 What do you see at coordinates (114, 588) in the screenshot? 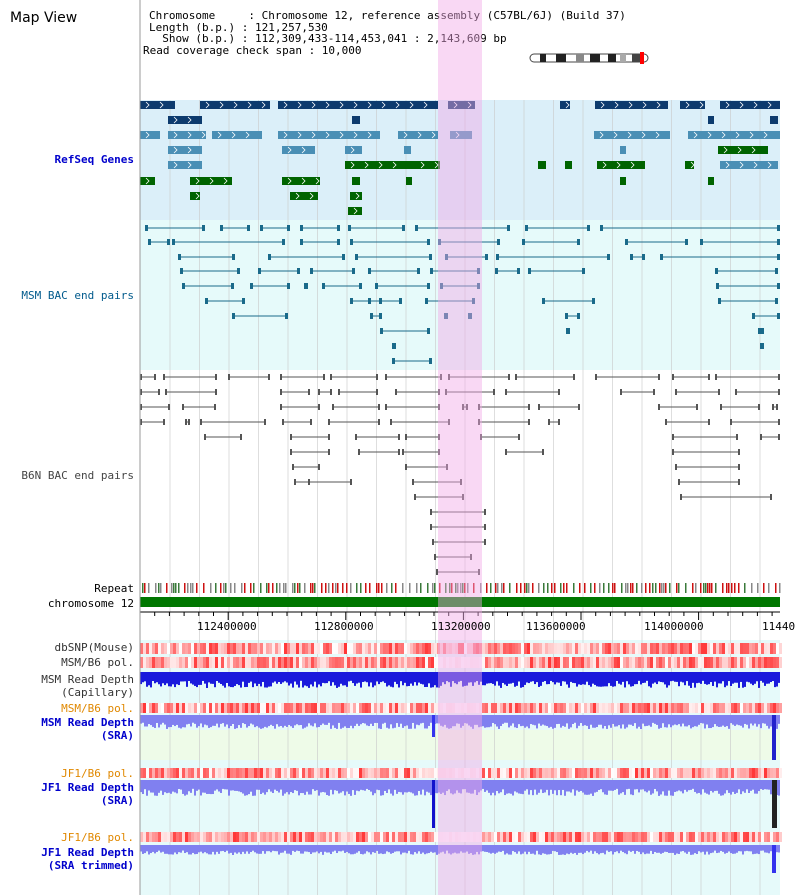
I see `track-label-repeat: Repeat` at bounding box center [114, 588].